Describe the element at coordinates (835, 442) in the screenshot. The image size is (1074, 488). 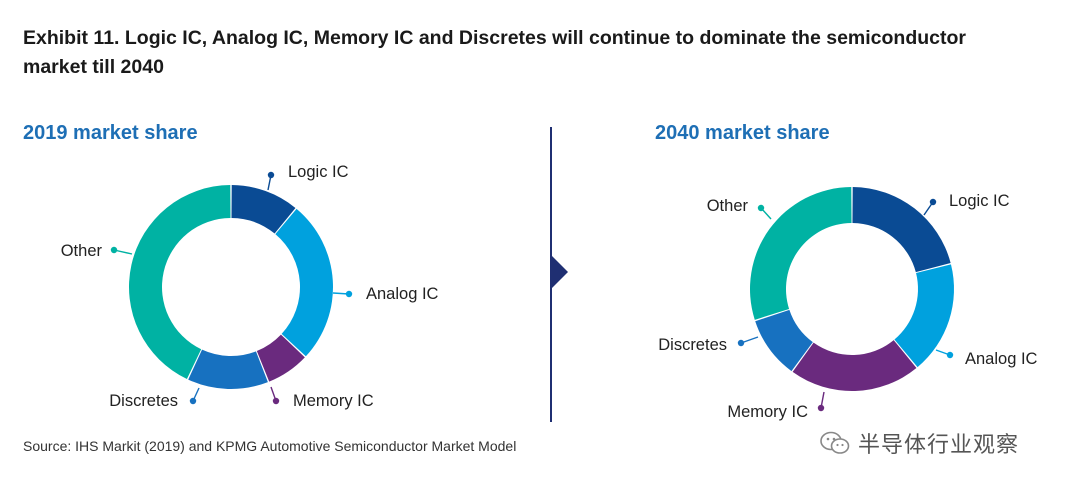
I see `wechat-icon` at that location.